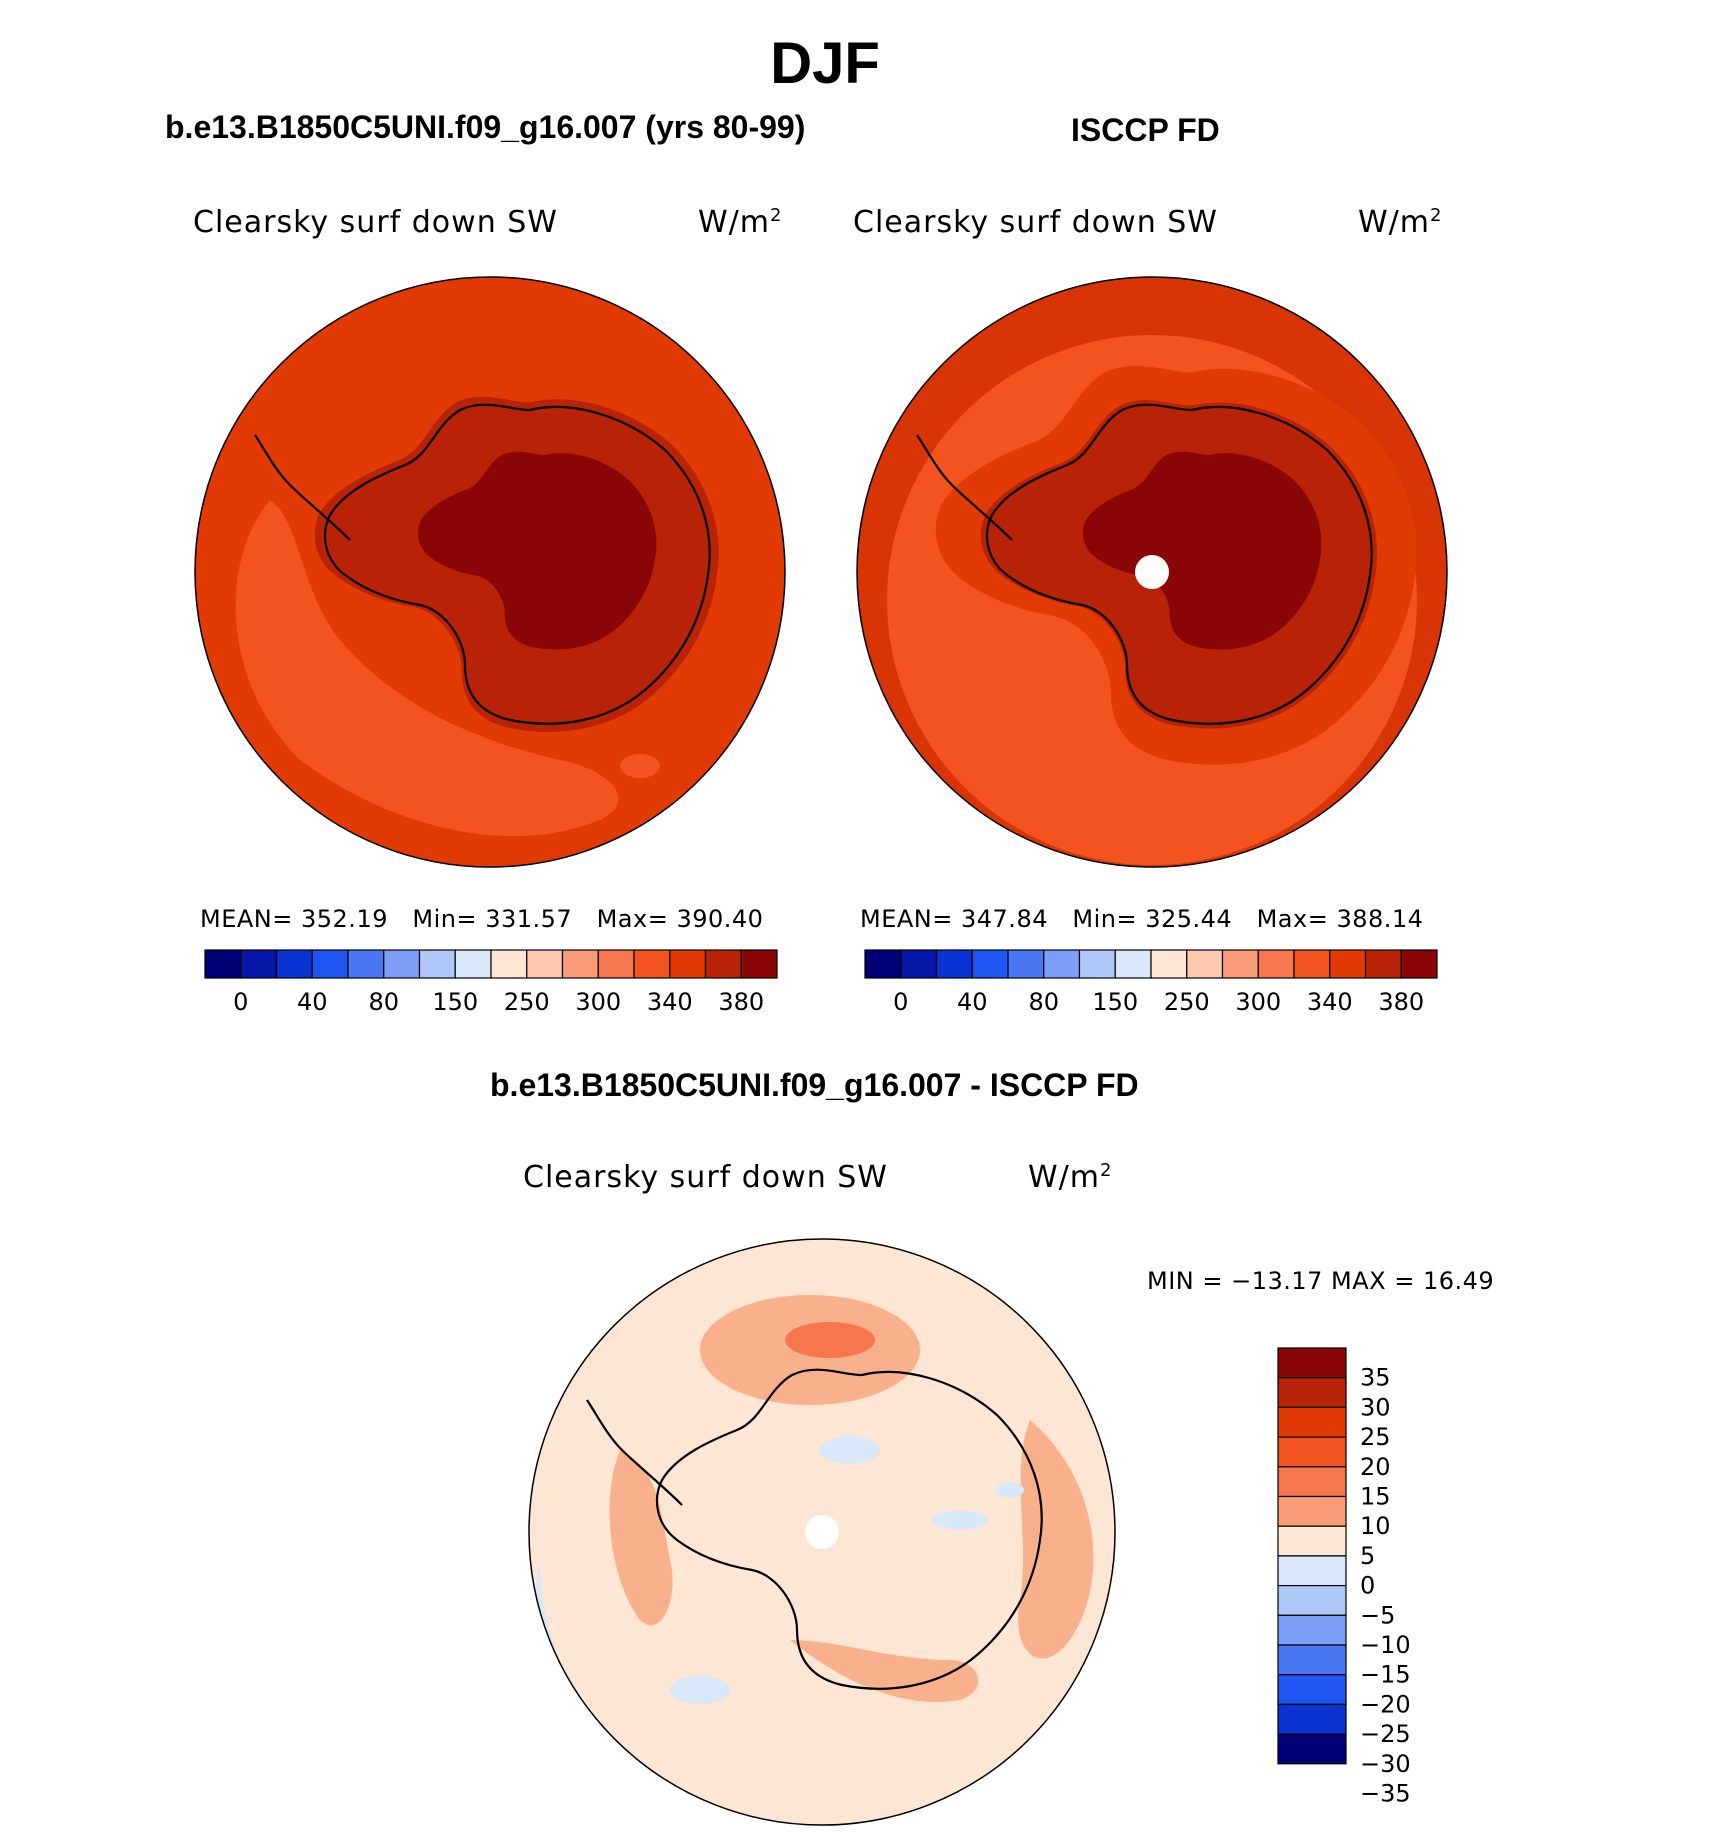 The height and width of the screenshot is (1840, 1710). I want to click on model-stats: MEAN= 352.19 Min= 331.57 Max= 390.40, so click(481, 919).